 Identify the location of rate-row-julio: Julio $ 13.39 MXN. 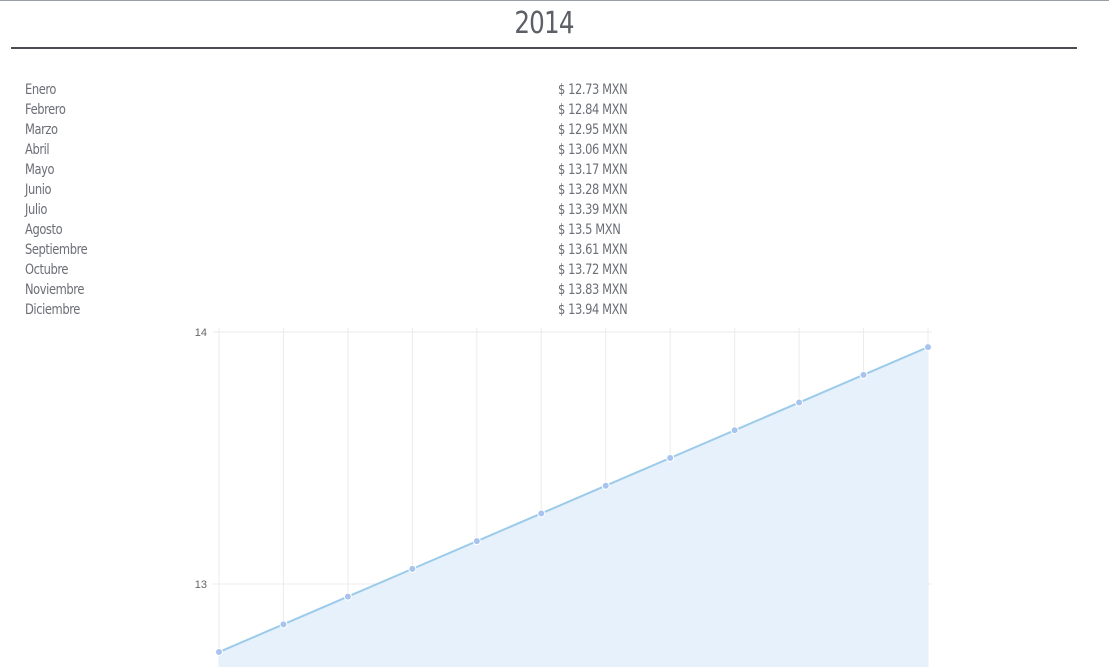
(375, 210).